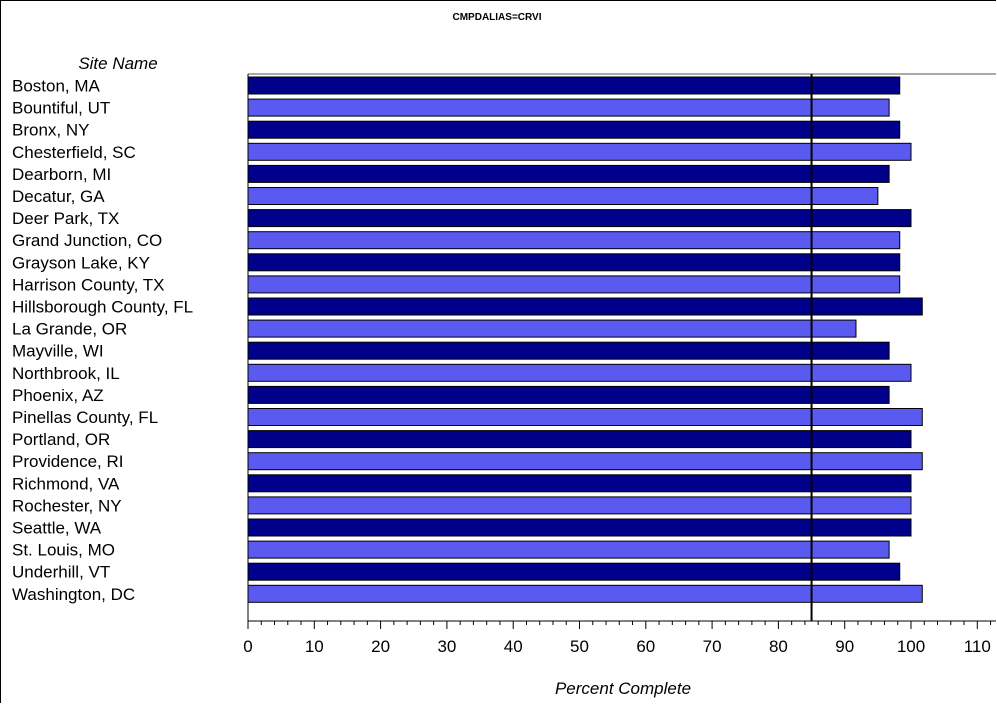 The width and height of the screenshot is (997, 704). What do you see at coordinates (778, 646) in the screenshot?
I see `x-tick-label: 80` at bounding box center [778, 646].